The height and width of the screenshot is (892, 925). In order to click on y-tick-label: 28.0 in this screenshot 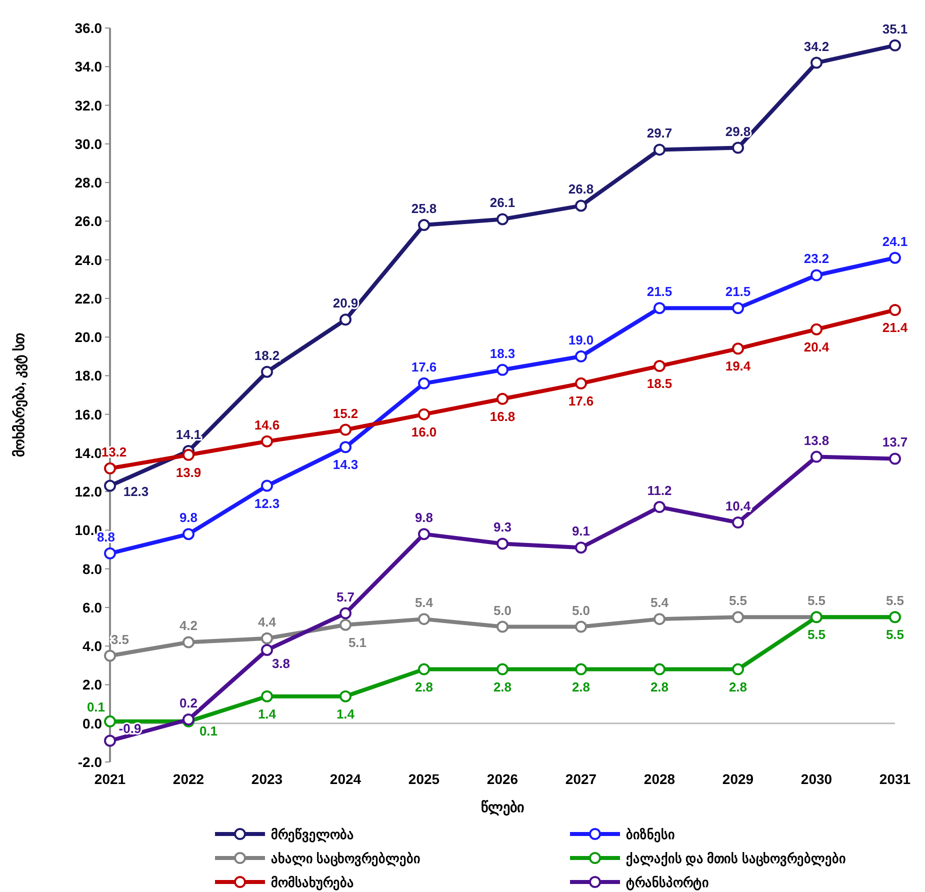, I will do `click(88, 182)`.